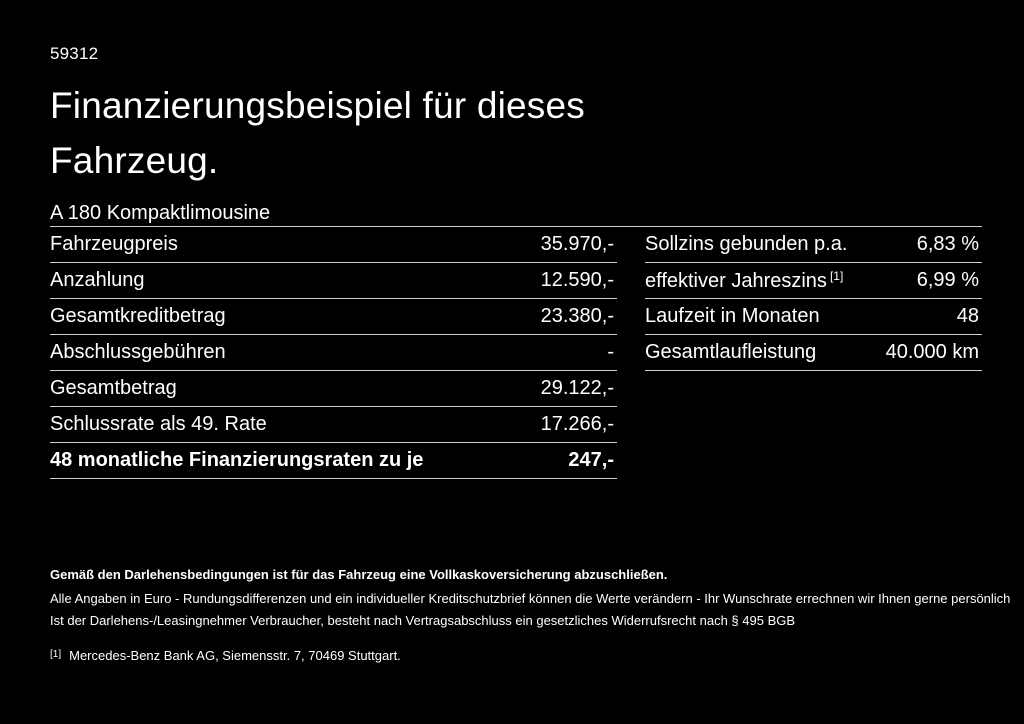 Image resolution: width=1024 pixels, height=724 pixels. I want to click on table-row: Fahrzeugpreis 35.970,-, so click(333, 245).